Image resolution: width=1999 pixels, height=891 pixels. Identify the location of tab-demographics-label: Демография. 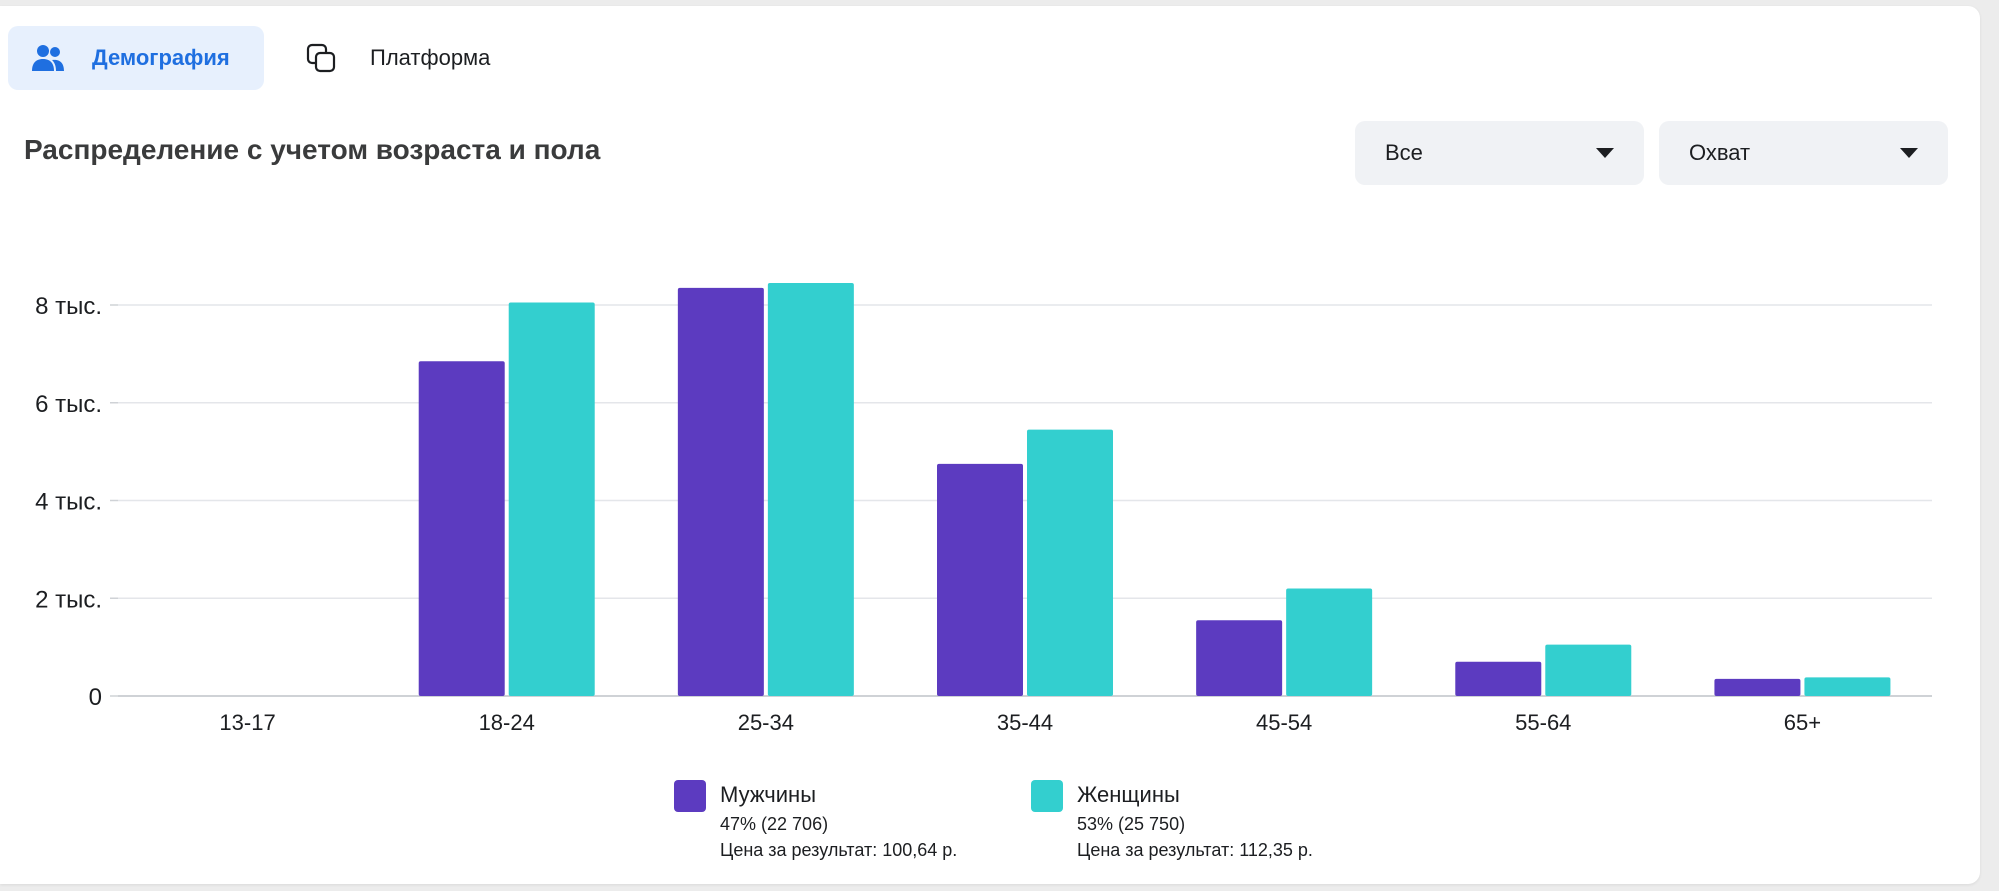
(161, 57).